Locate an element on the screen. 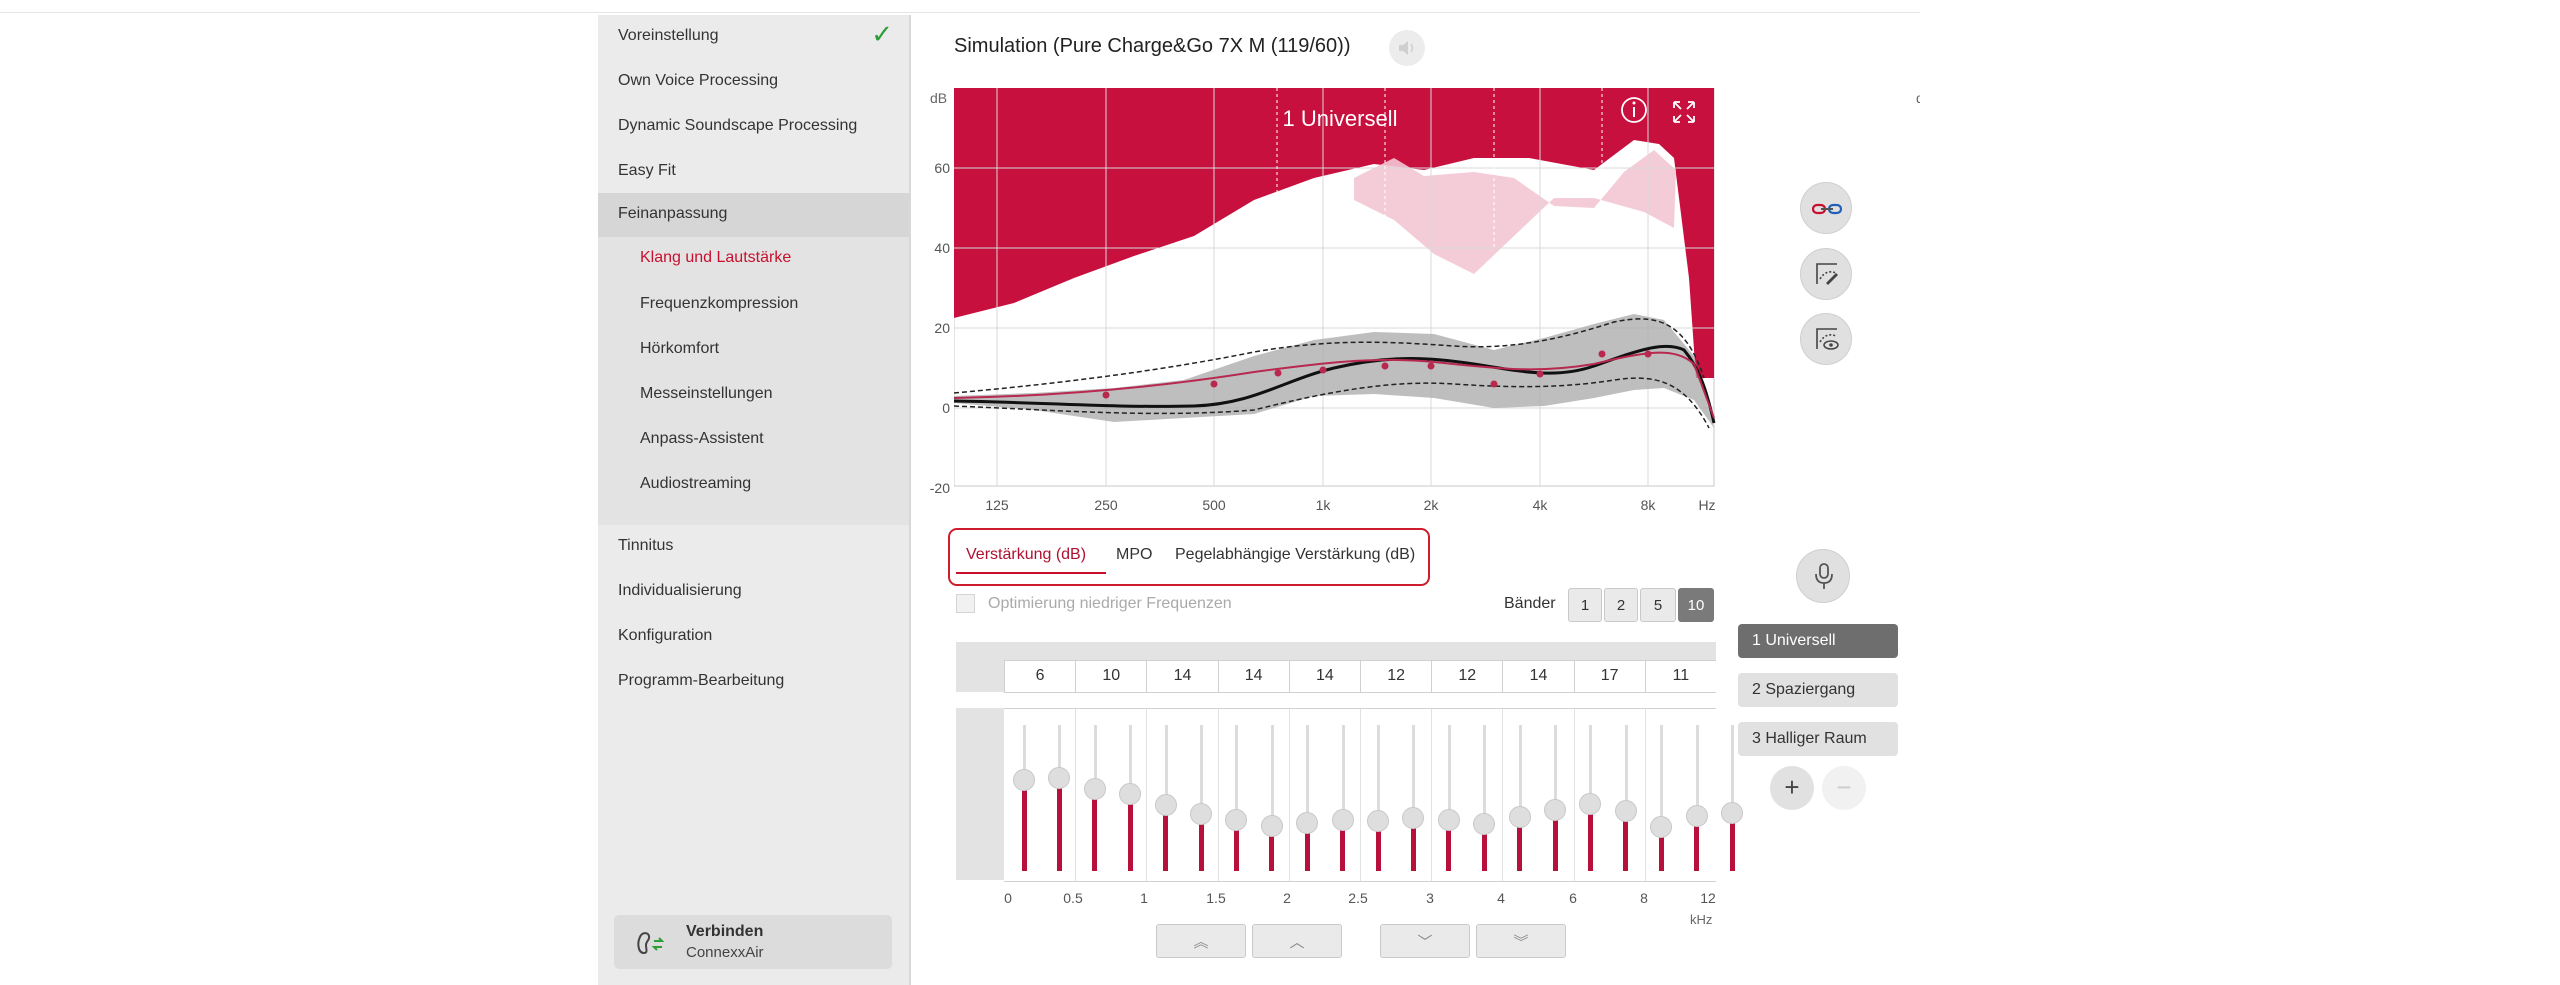  tab-mpo: MPO is located at coordinates (1134, 554).